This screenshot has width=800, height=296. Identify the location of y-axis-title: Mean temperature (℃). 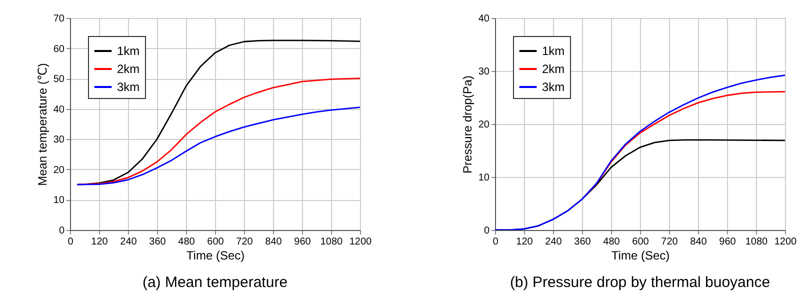
(42, 124).